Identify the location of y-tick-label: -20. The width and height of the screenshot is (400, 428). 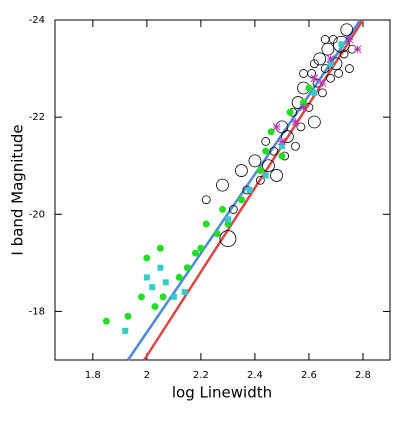
(37, 214).